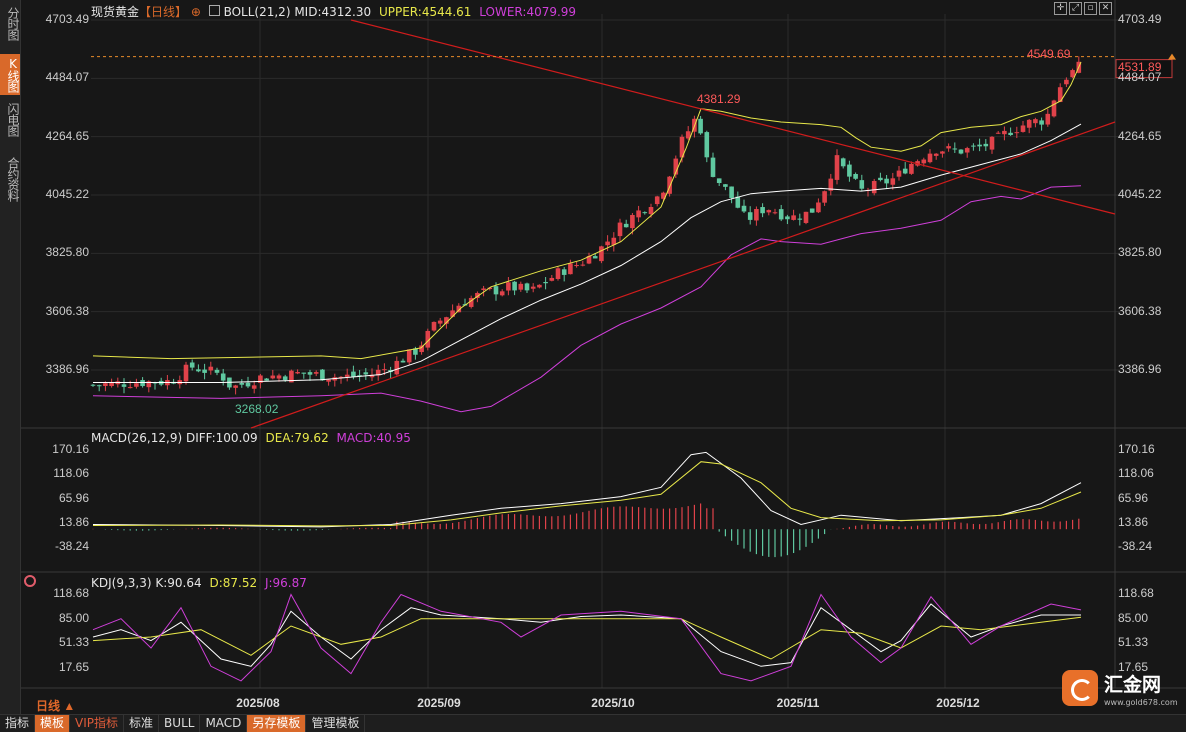  What do you see at coordinates (1140, 252) in the screenshot?
I see `price-axis-right-4: 3825.80` at bounding box center [1140, 252].